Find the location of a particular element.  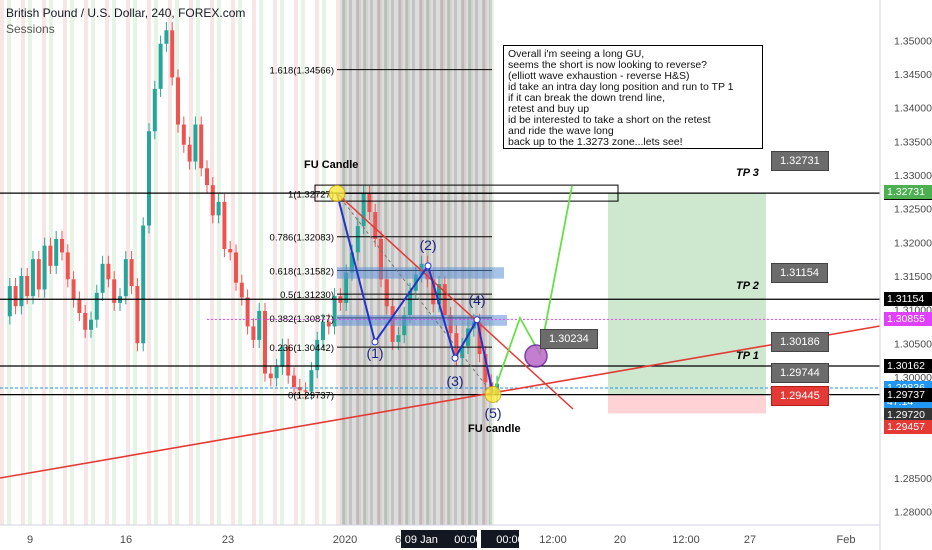

time-tick-label: 00:00 is located at coordinates (468, 540).